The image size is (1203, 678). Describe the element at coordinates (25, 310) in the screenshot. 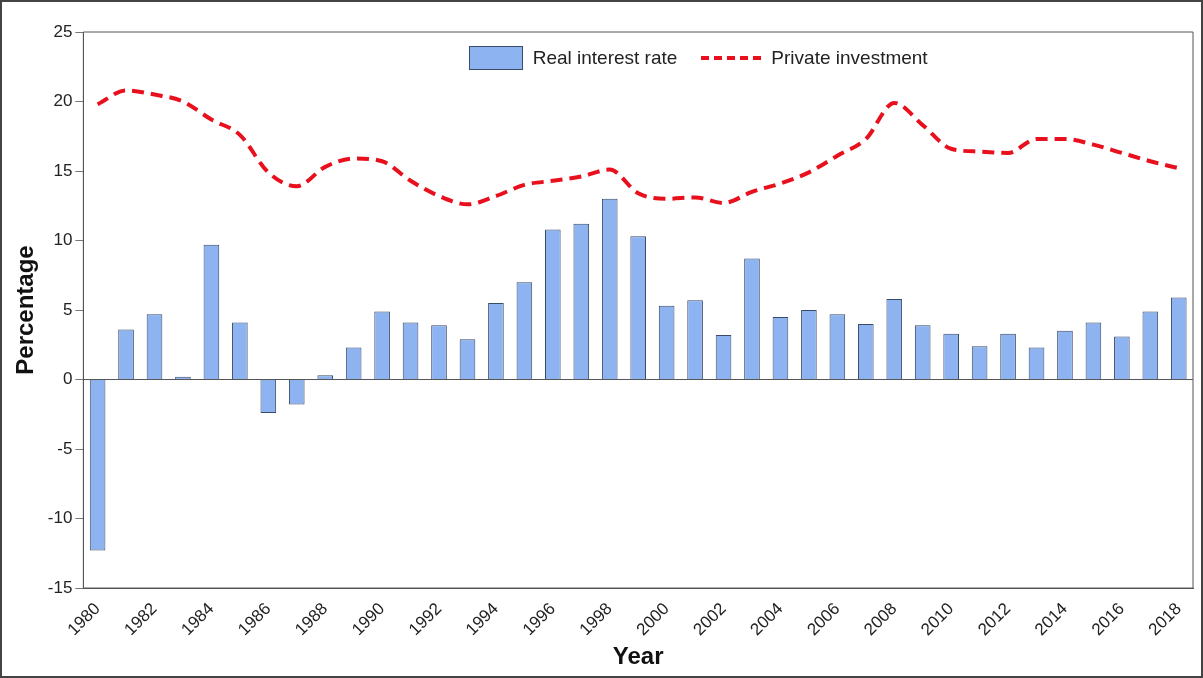

I see `y-axis-title: Percentage` at that location.